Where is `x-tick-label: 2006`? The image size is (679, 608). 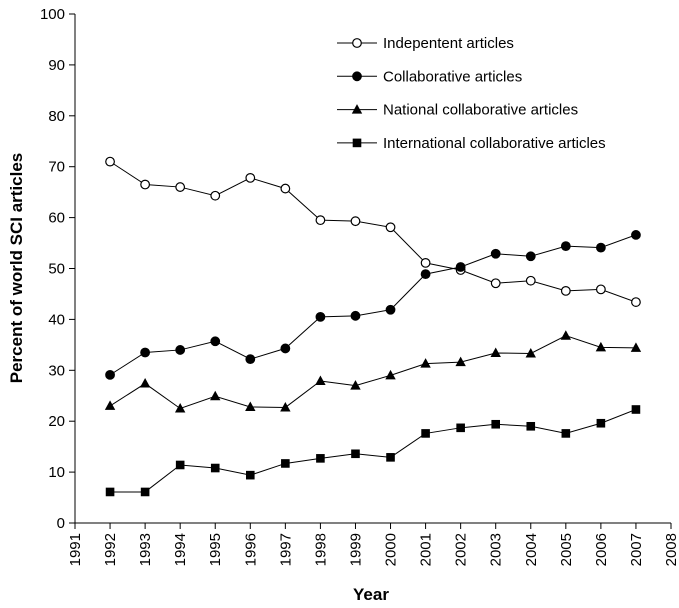
x-tick-label: 2006 is located at coordinates (601, 549).